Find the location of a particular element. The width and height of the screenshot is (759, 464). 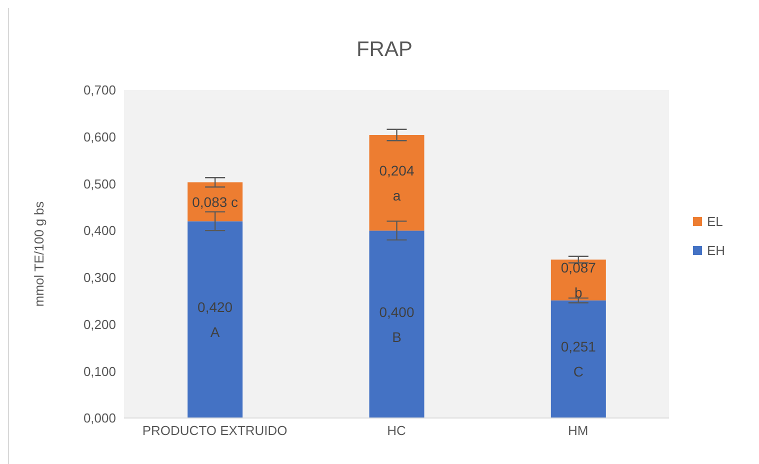

y-axis-title: mmol TE/100 g bs is located at coordinates (39, 253).